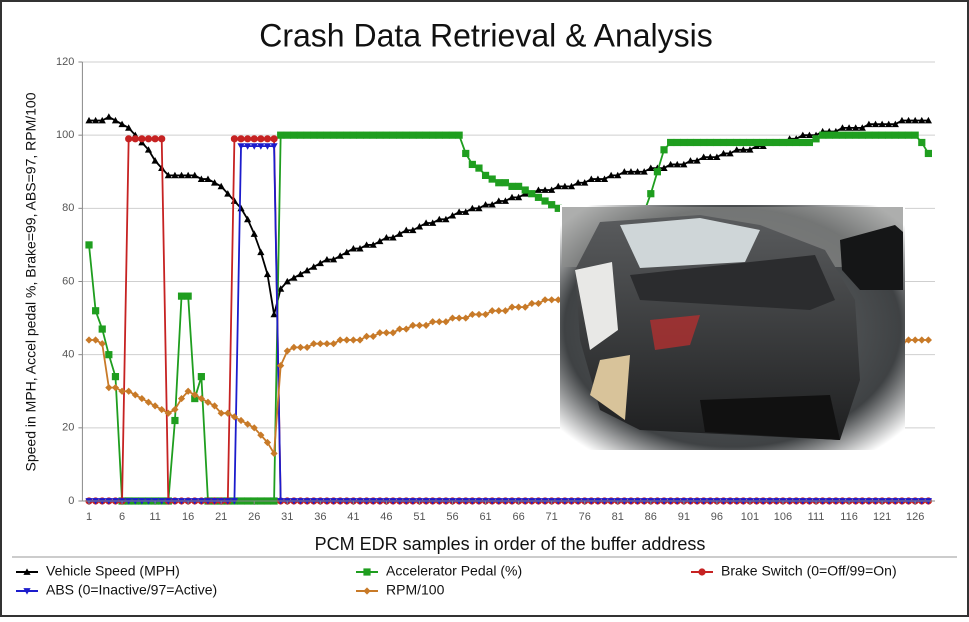 The width and height of the screenshot is (969, 622). Describe the element at coordinates (65, 62) in the screenshot. I see `y-tick-label: 120` at that location.